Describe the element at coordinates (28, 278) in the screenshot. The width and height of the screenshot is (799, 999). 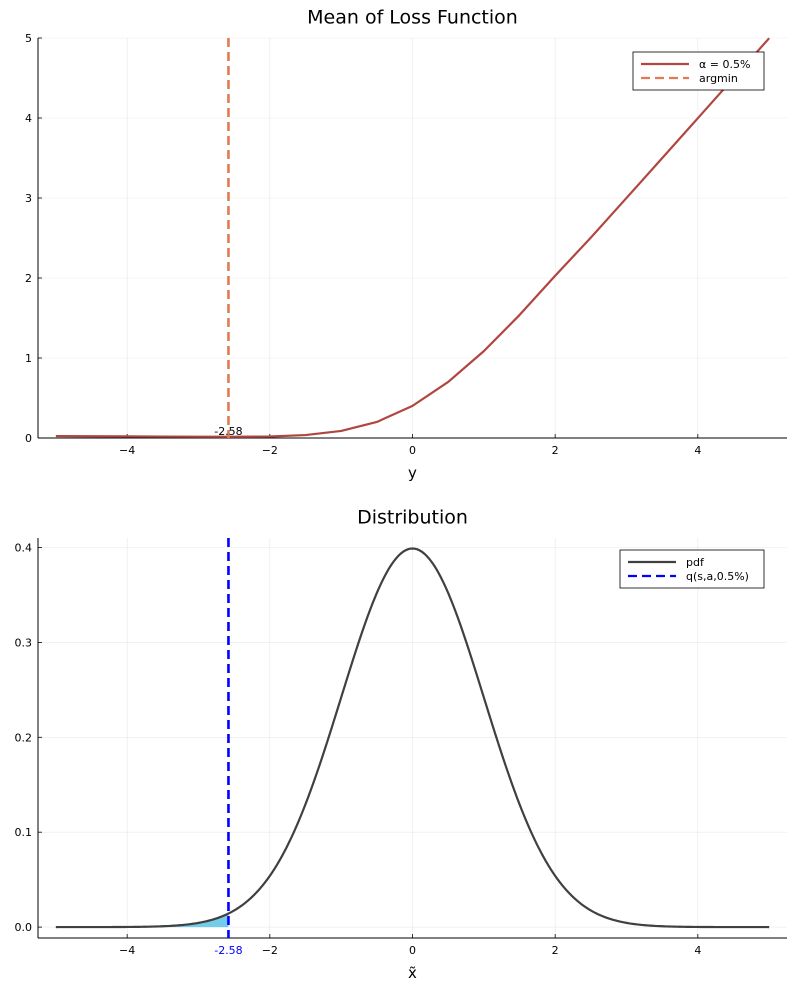
I see `y-tick-label: 2` at that location.